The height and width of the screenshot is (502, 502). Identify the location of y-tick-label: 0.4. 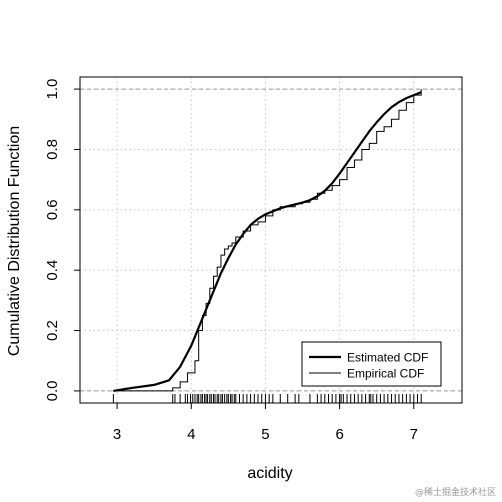
(52, 270).